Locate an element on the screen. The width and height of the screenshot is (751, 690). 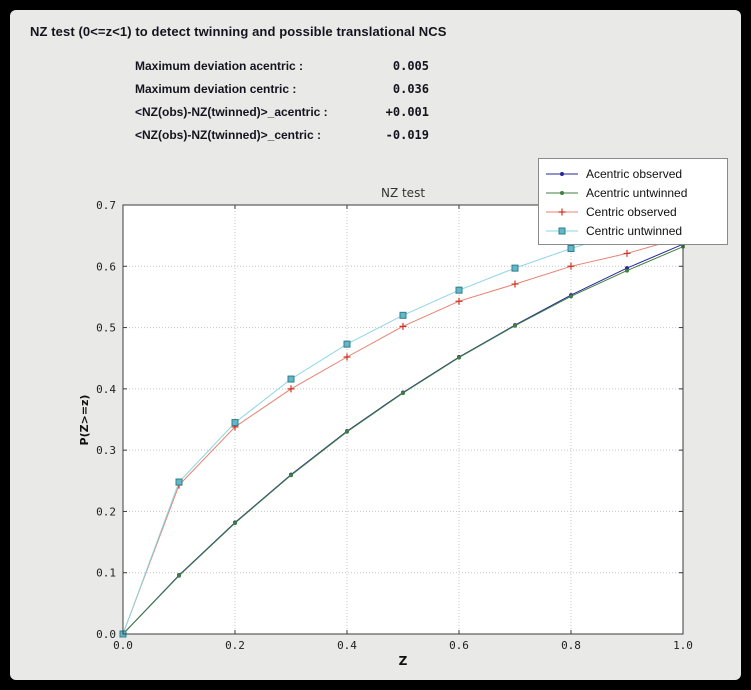
stat-label: Maximum deviation acentric : is located at coordinates (219, 65).